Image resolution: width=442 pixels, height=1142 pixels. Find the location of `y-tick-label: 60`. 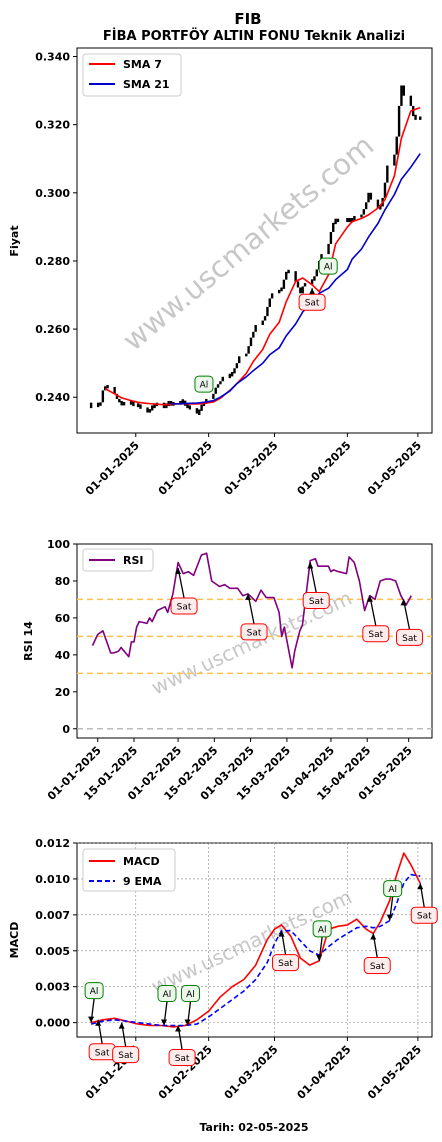

y-tick-label: 60 is located at coordinates (63, 618).